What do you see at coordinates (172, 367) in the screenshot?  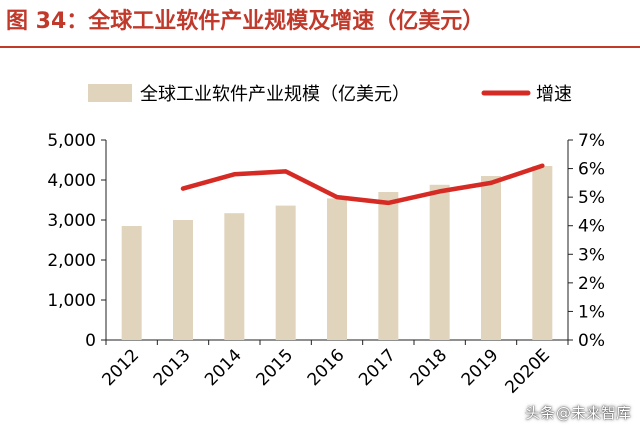 I see `x-tick-label: 2013` at bounding box center [172, 367].